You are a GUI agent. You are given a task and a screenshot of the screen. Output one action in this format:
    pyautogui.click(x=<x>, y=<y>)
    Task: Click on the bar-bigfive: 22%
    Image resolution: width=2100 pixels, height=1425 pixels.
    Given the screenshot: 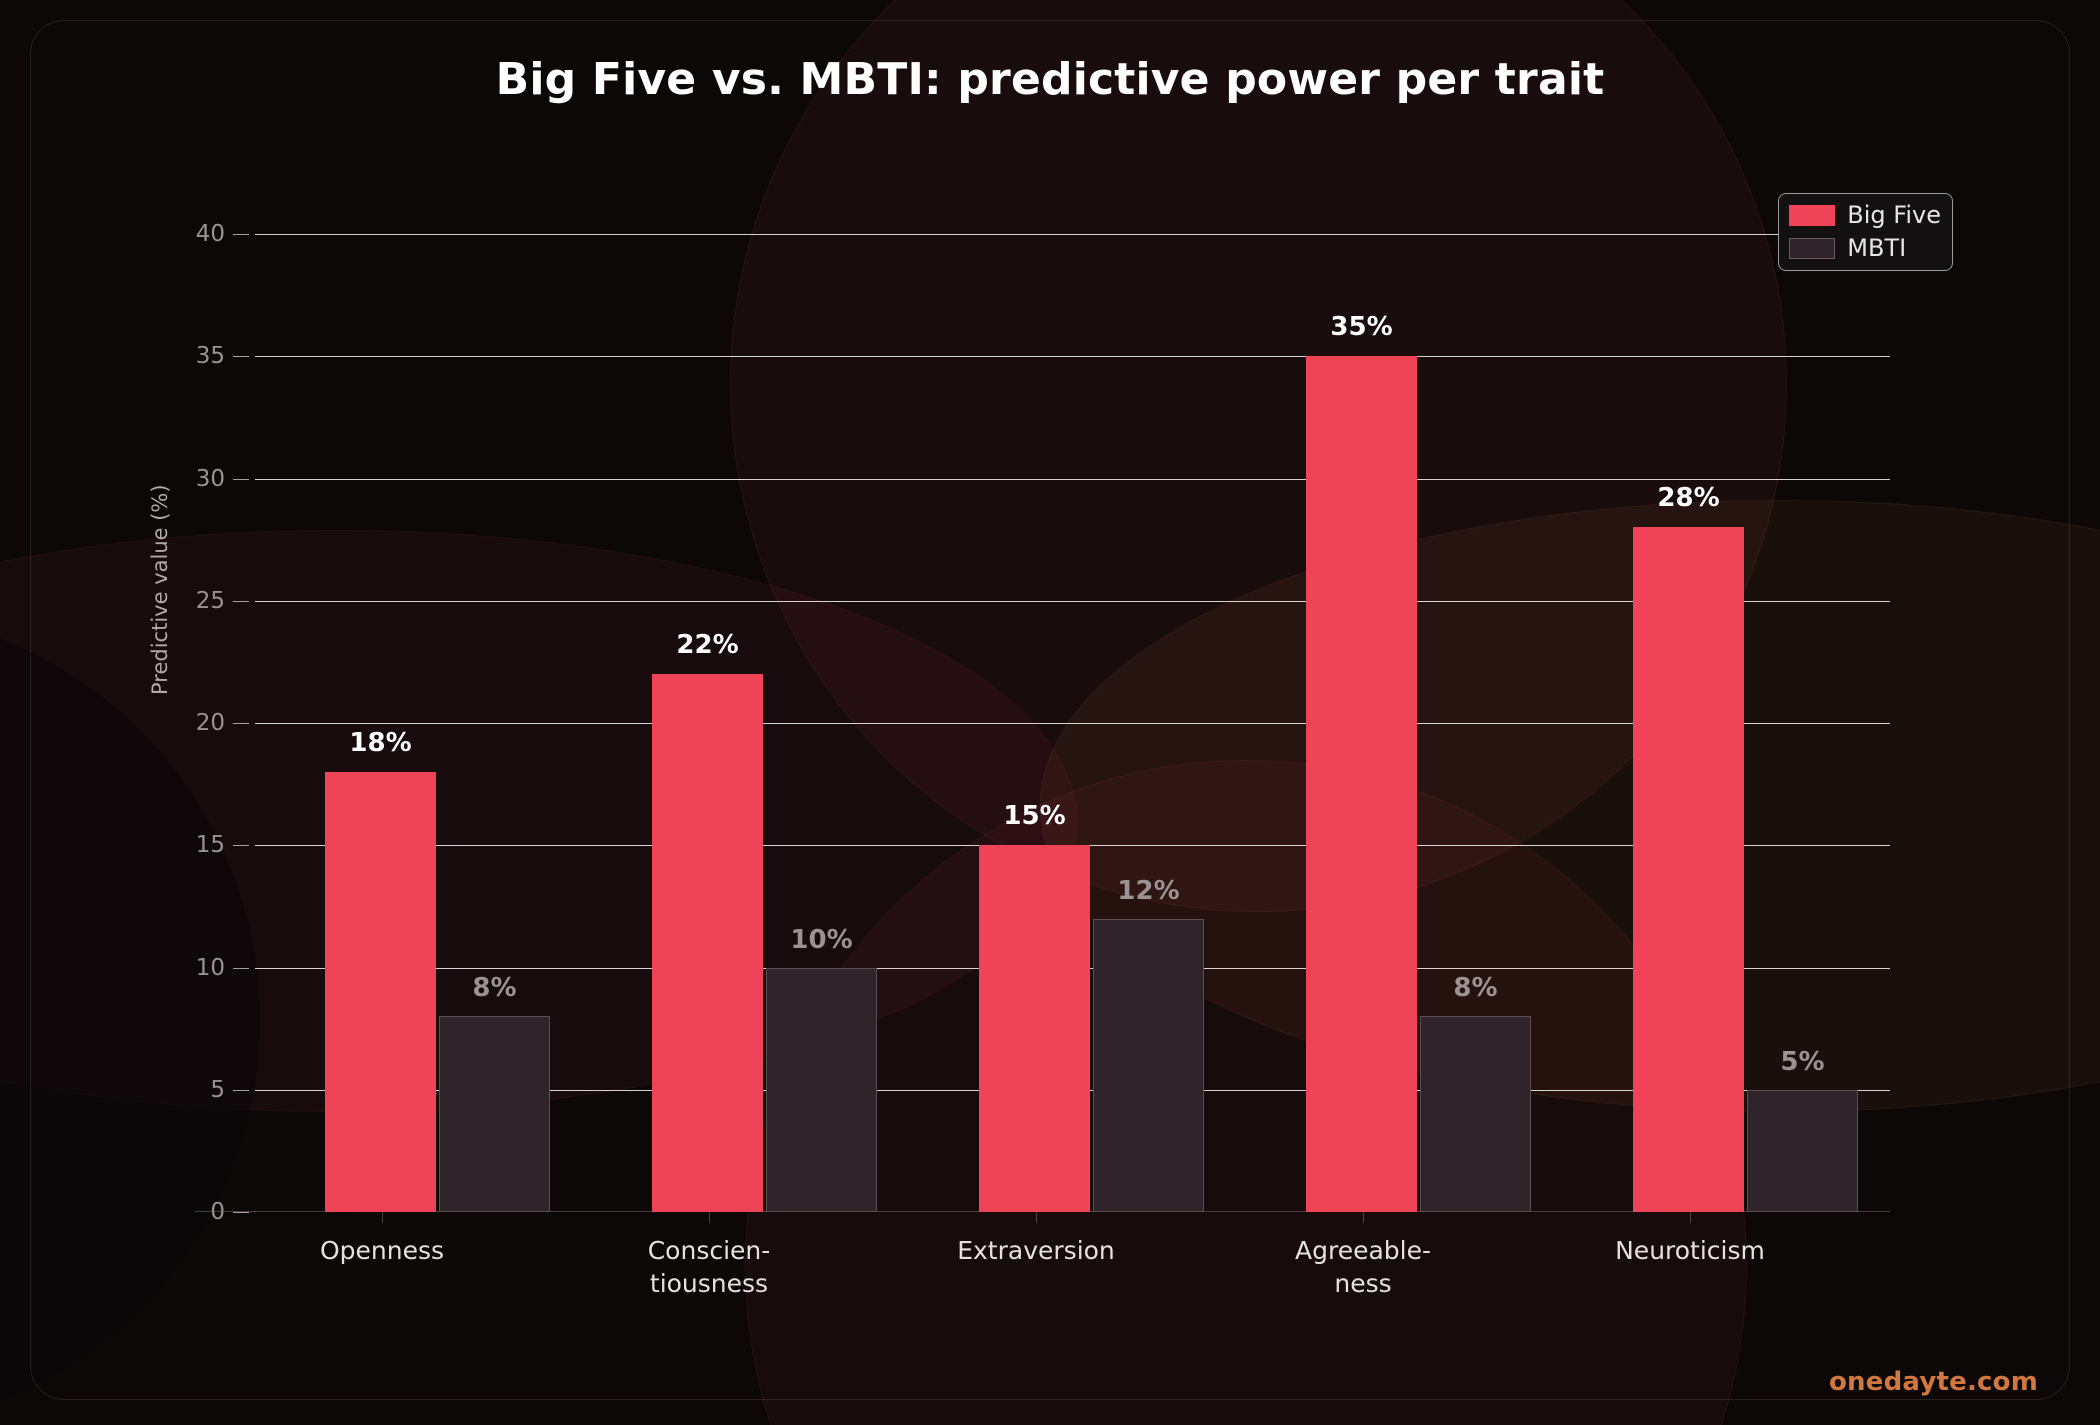 What is the action you would take?
    pyautogui.click(x=707, y=921)
    